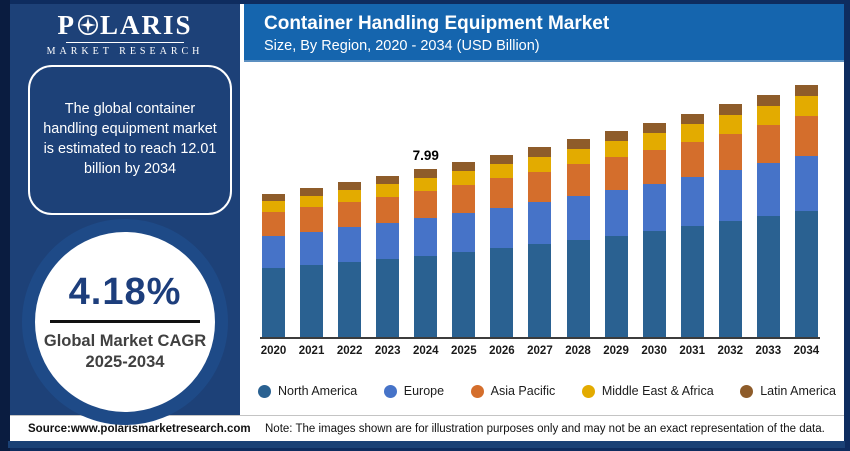 This screenshot has height=451, width=850. Describe the element at coordinates (692, 119) in the screenshot. I see `bar-segment-latin-america-2031` at that location.